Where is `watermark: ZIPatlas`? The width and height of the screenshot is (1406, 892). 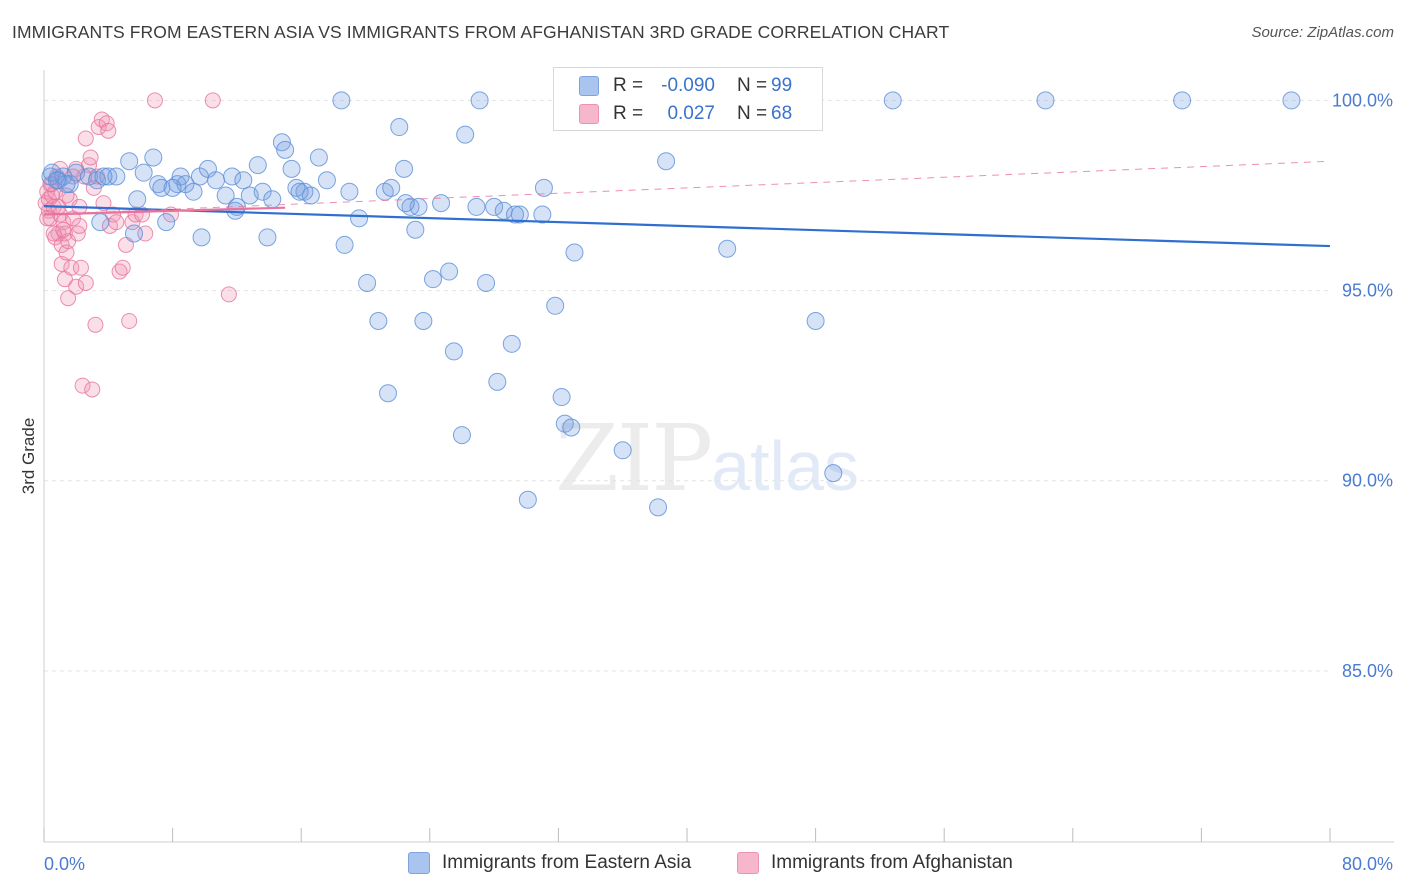 watermark: ZIPatlas is located at coordinates (707, 458).